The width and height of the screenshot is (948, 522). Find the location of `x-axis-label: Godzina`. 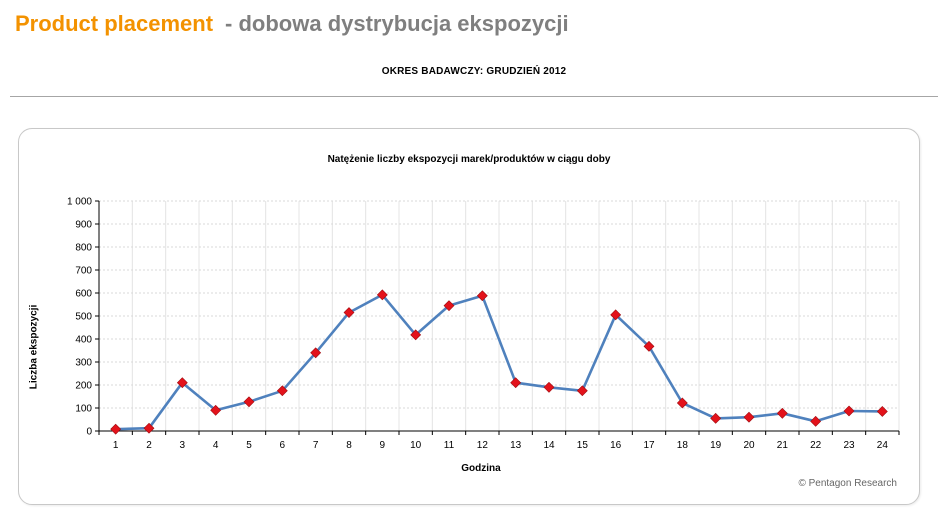

x-axis-label: Godzina is located at coordinates (481, 468).